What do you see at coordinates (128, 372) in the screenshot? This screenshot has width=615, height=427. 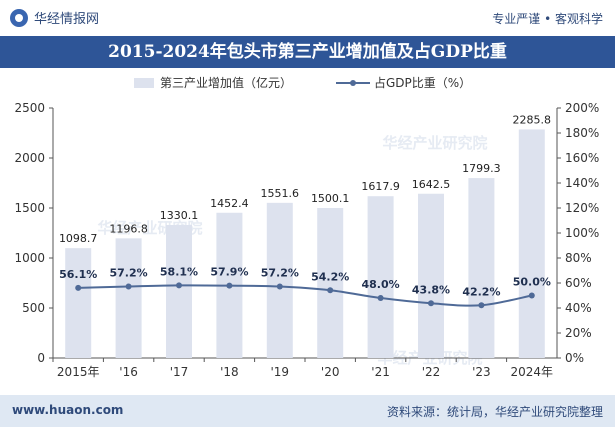 I see `x-tick-label: '16` at bounding box center [128, 372].